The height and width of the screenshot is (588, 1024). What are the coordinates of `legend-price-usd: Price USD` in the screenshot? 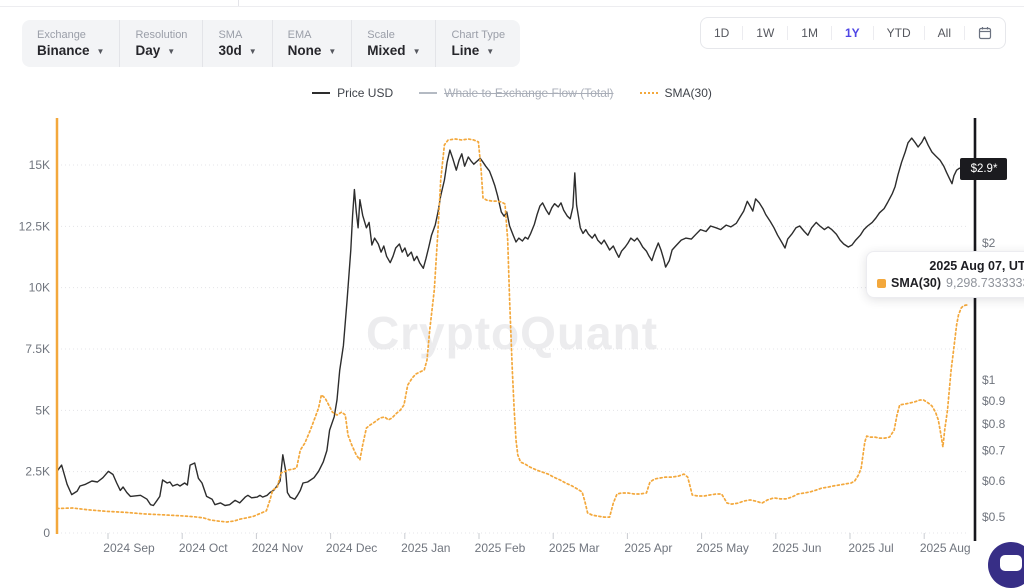 It's located at (352, 93).